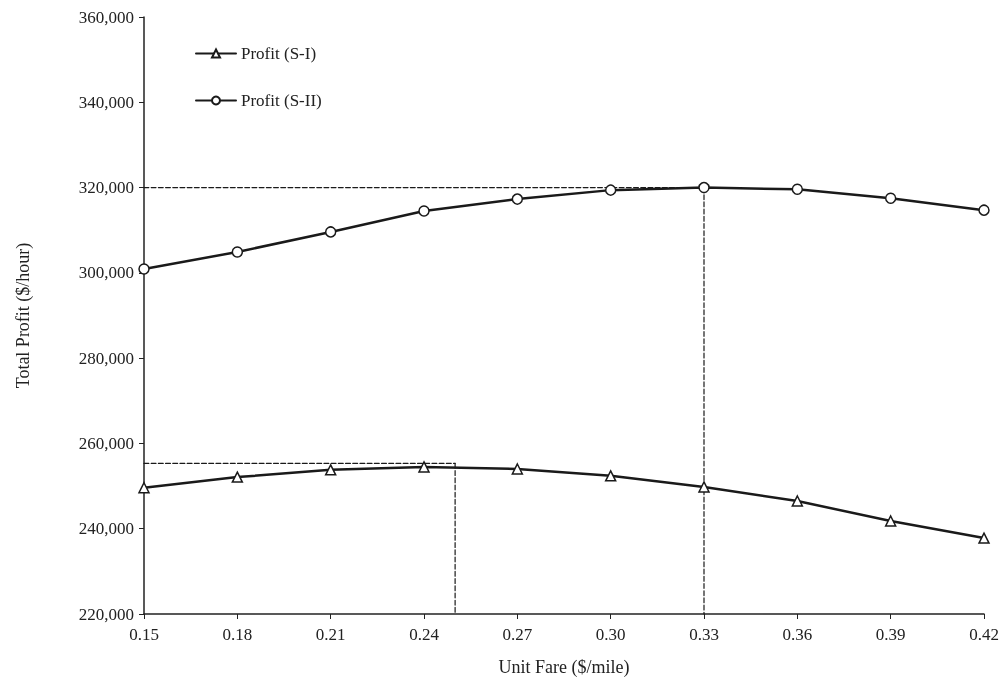 Image resolution: width=1007 pixels, height=692 pixels. Describe the element at coordinates (890, 634) in the screenshot. I see `x-tick-label: 0.39` at that location.